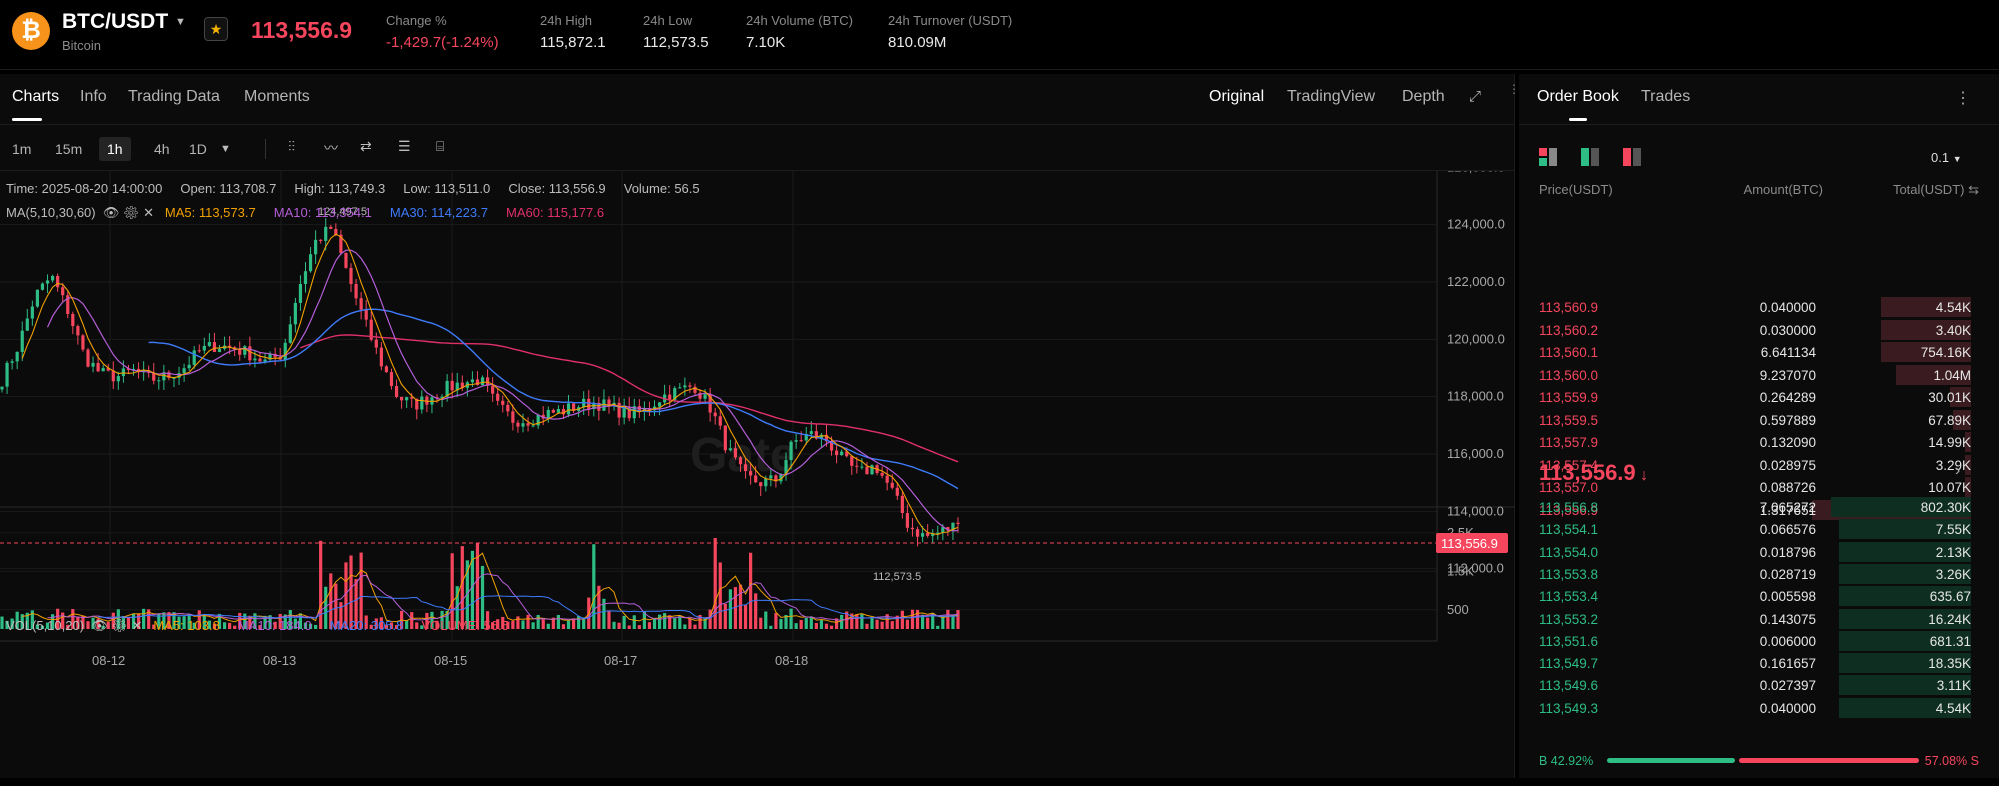 This screenshot has width=1999, height=786. I want to click on chevron-right-icon: ›, so click(1958, 470).